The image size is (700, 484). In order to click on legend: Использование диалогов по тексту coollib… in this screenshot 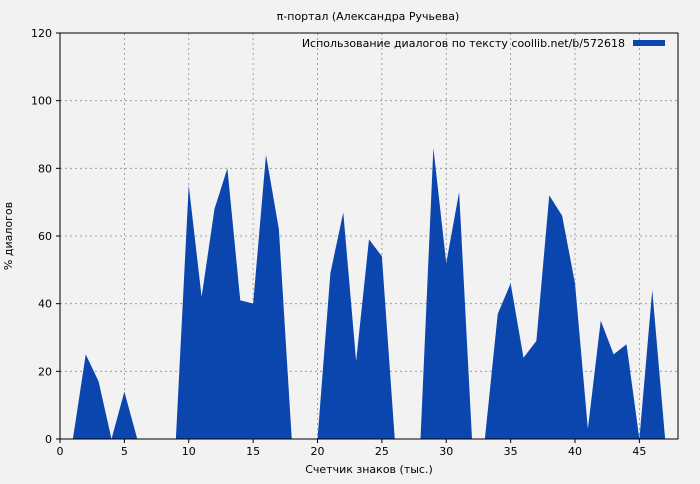, I will do `click(483, 43)`.